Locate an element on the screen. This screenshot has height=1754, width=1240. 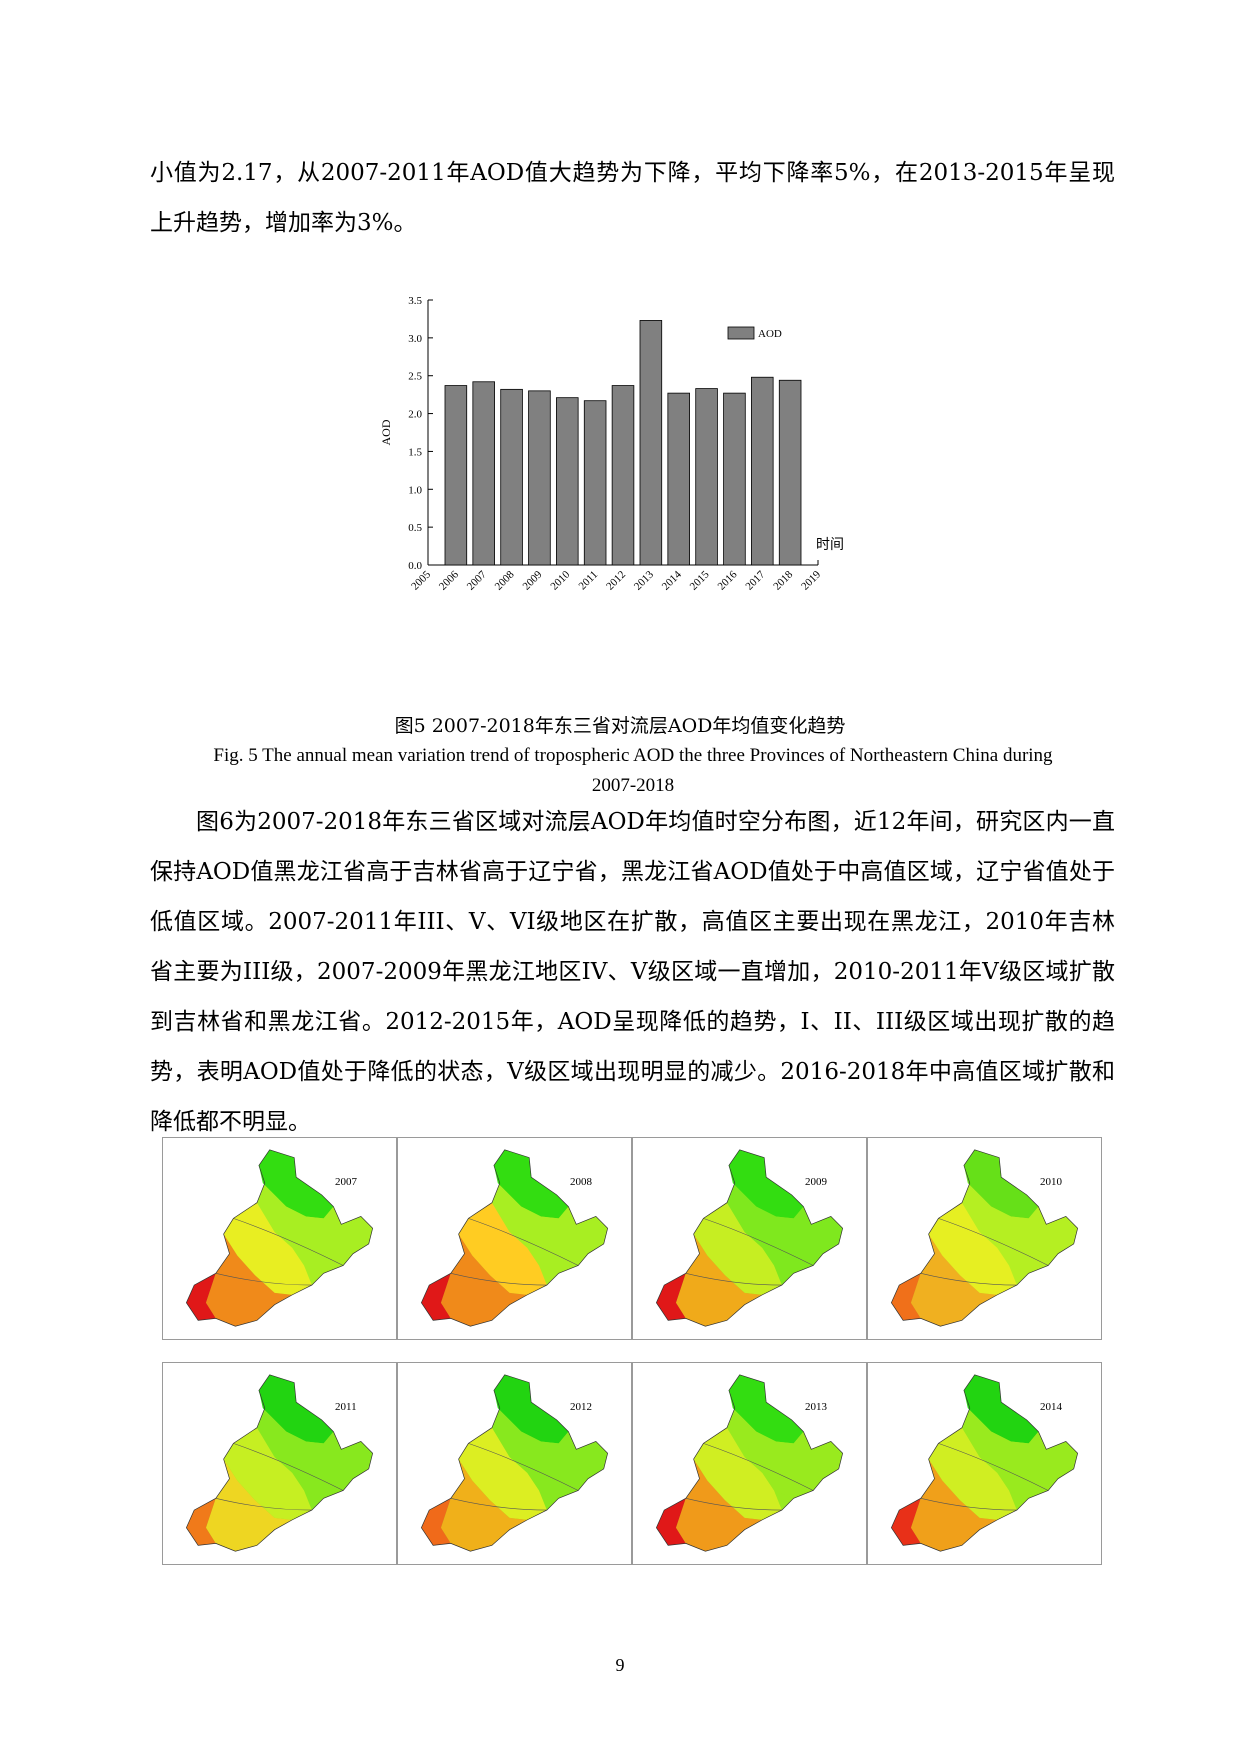
y-tick-label: 0.5 is located at coordinates (415, 528).